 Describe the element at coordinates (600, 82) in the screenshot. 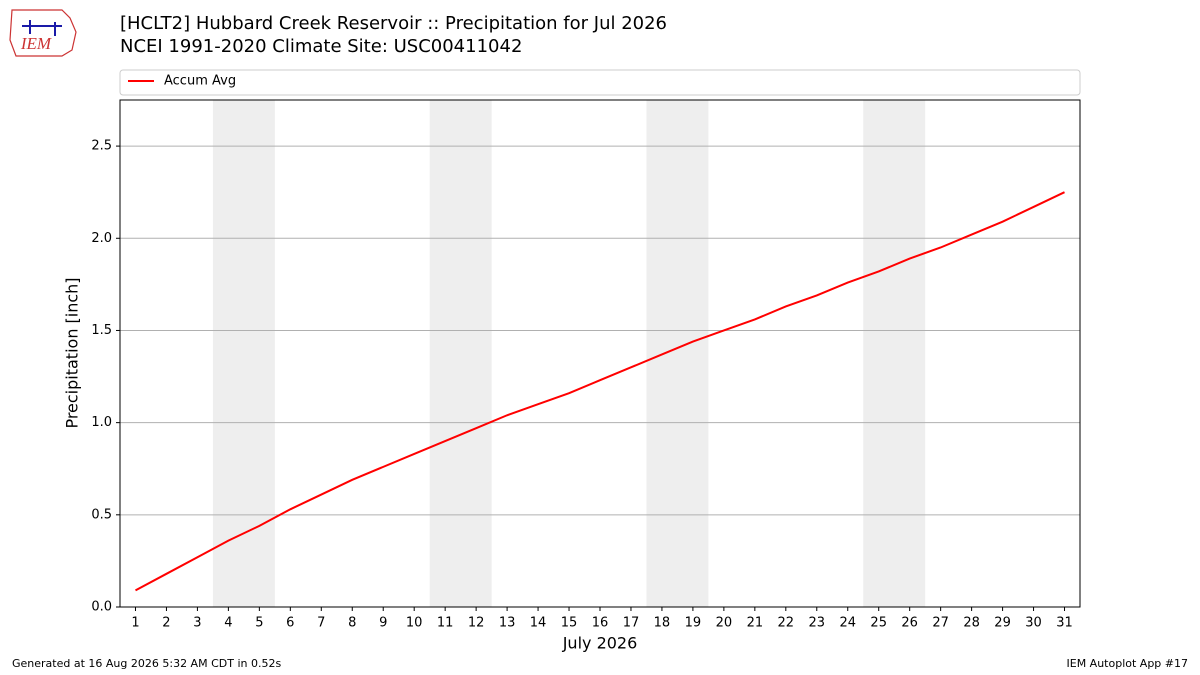

I see `legend-box` at that location.